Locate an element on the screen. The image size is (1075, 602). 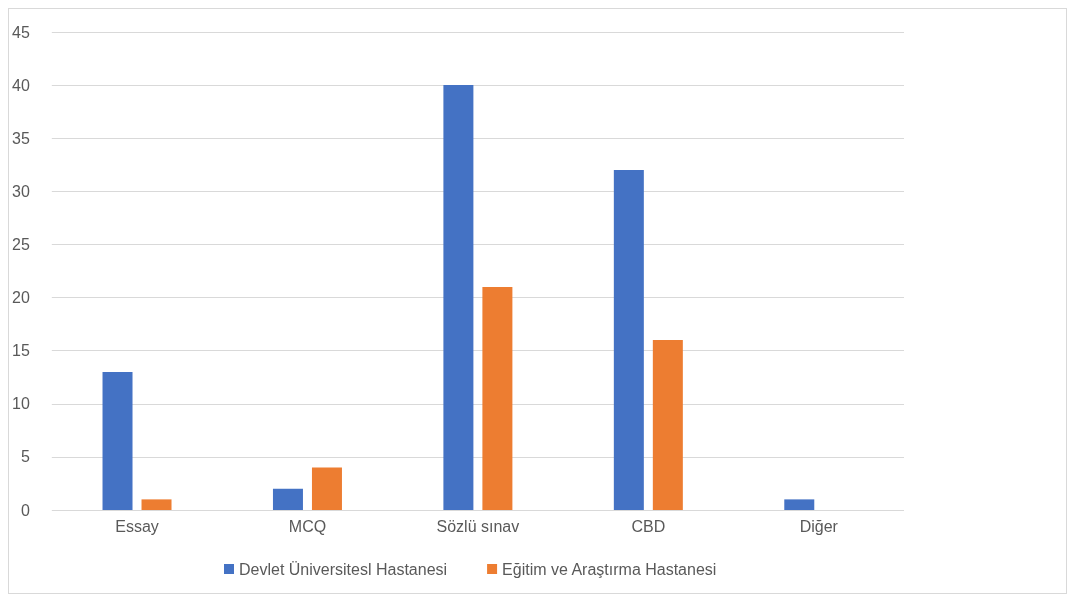
y-tick-label: 35 is located at coordinates (21, 138).